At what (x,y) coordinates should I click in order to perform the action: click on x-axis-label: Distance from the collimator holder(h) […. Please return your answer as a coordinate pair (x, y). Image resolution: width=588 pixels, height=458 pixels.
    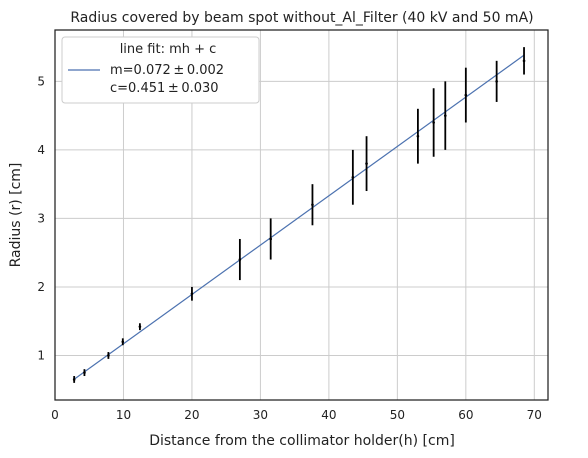
    Looking at the image, I should click on (302, 441).